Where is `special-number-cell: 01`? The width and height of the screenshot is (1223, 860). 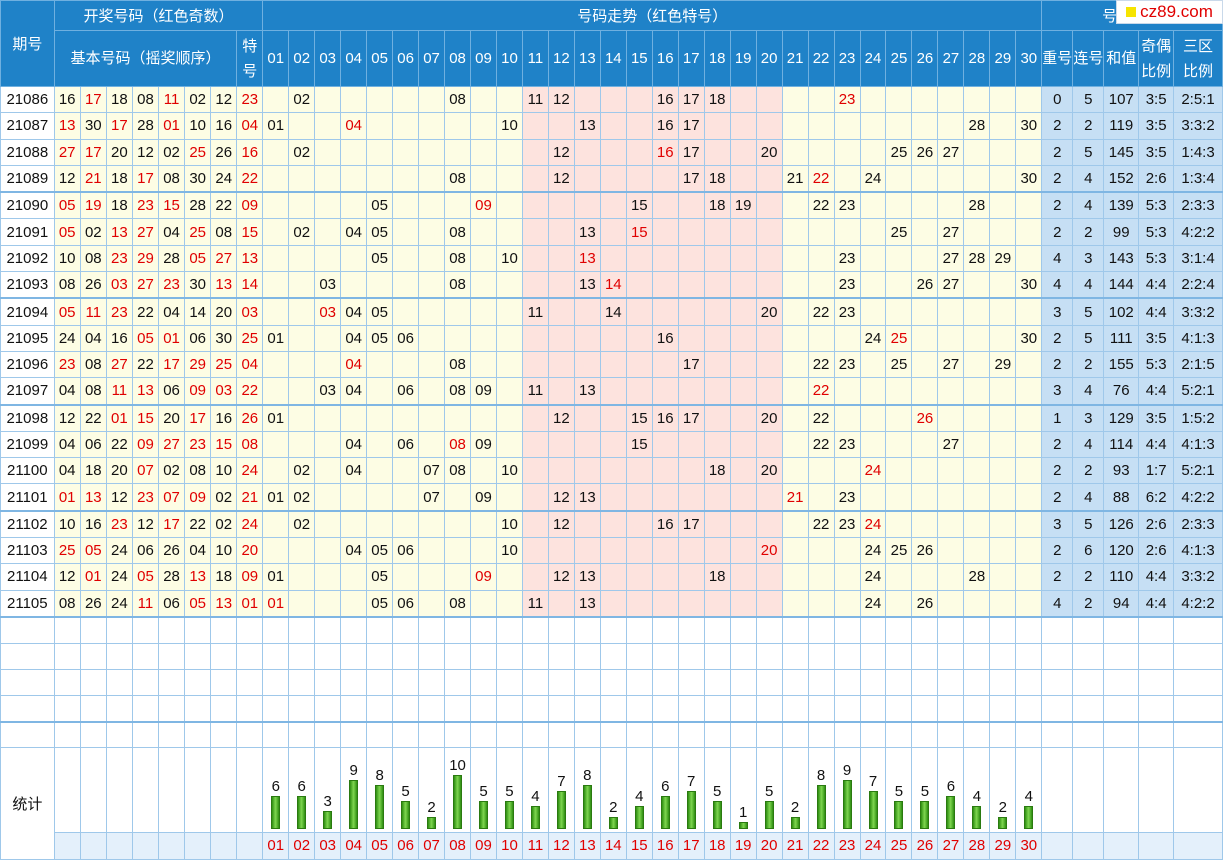
special-number-cell: 01 is located at coordinates (250, 603).